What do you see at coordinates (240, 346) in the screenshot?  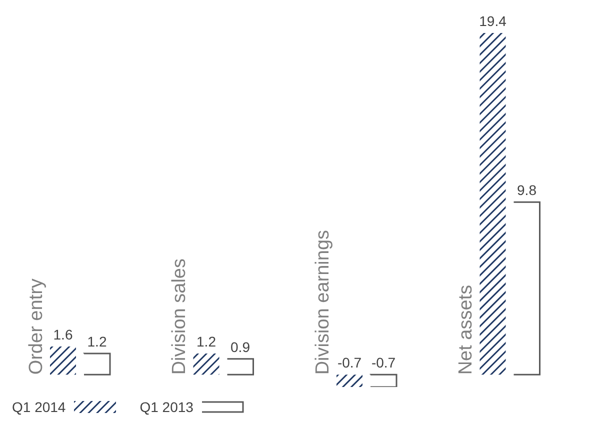 I see `data-label: 0.9` at bounding box center [240, 346].